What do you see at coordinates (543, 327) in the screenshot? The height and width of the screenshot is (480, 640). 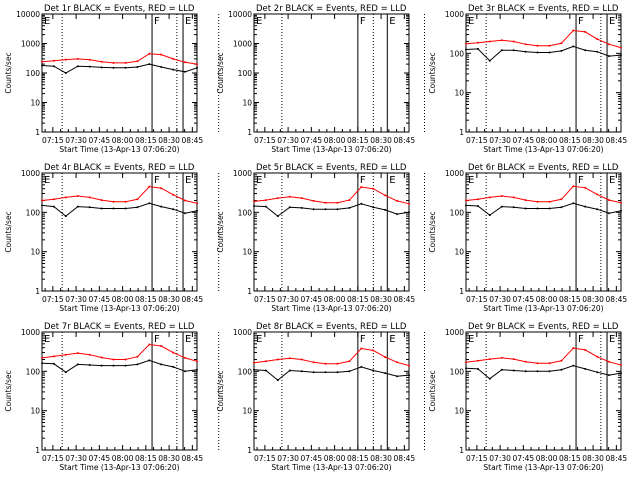 I see `panel-title: Det 9r BLACK = Events, RED = LLD` at bounding box center [543, 327].